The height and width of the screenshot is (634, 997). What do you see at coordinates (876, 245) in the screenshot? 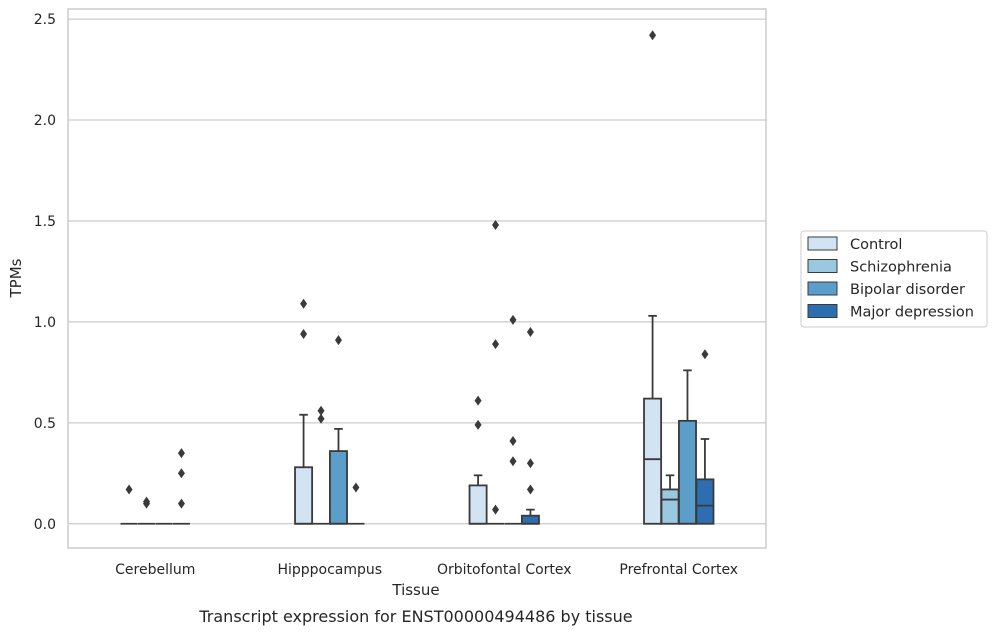
I see `legend-label: Control` at bounding box center [876, 245].